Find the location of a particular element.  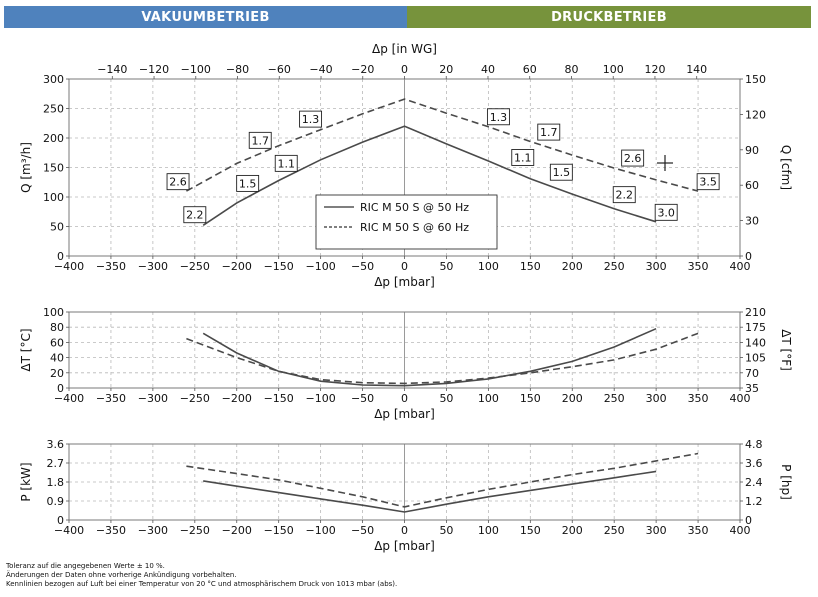

power-x-tick-label: 0 is located at coordinates (404, 530).